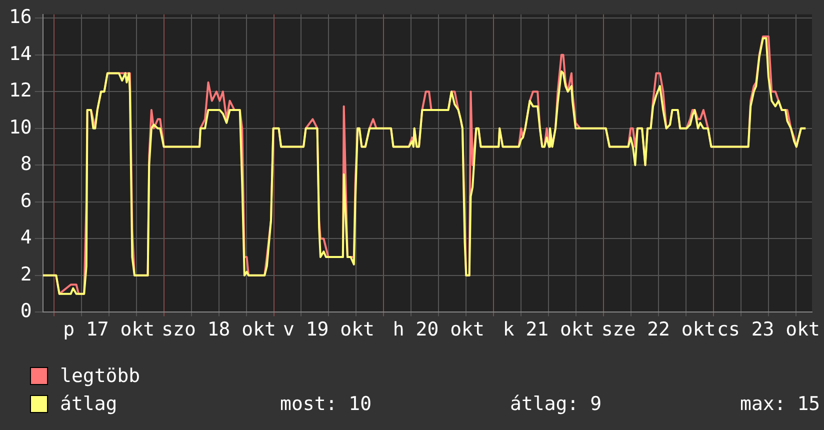  Describe the element at coordinates (109, 329) in the screenshot. I see `x-tick-label: p 17 okt` at that location.